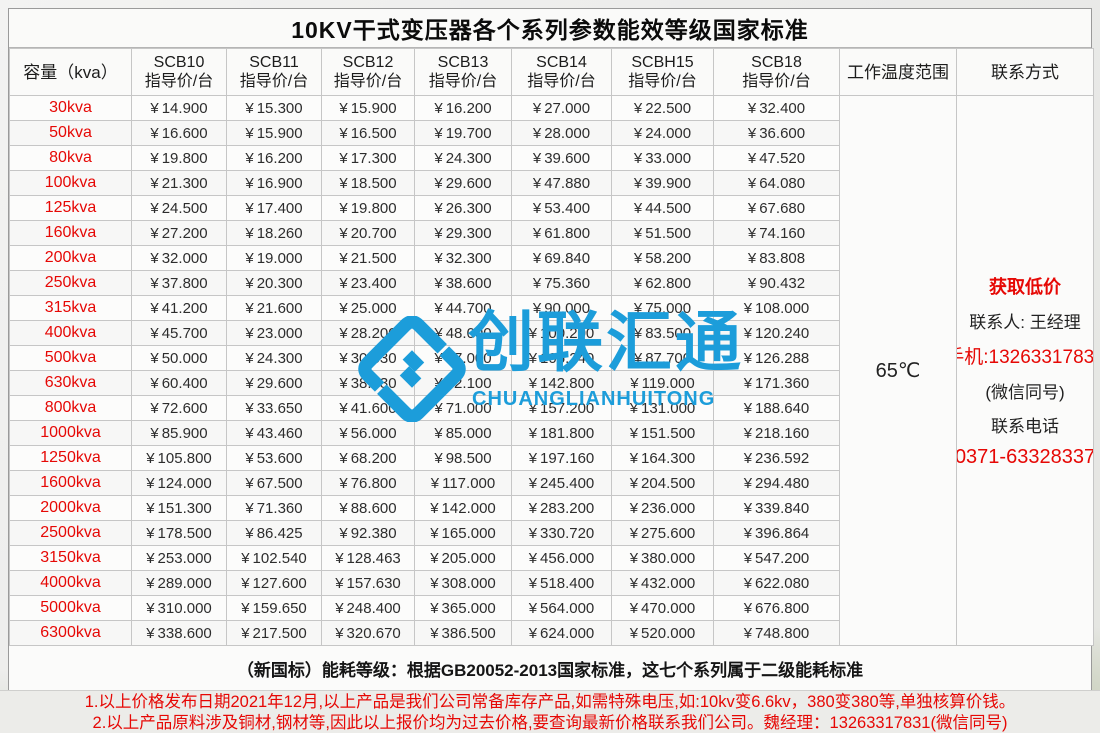  Describe the element at coordinates (463, 408) in the screenshot. I see `price-cell: ¥71.000` at that location.